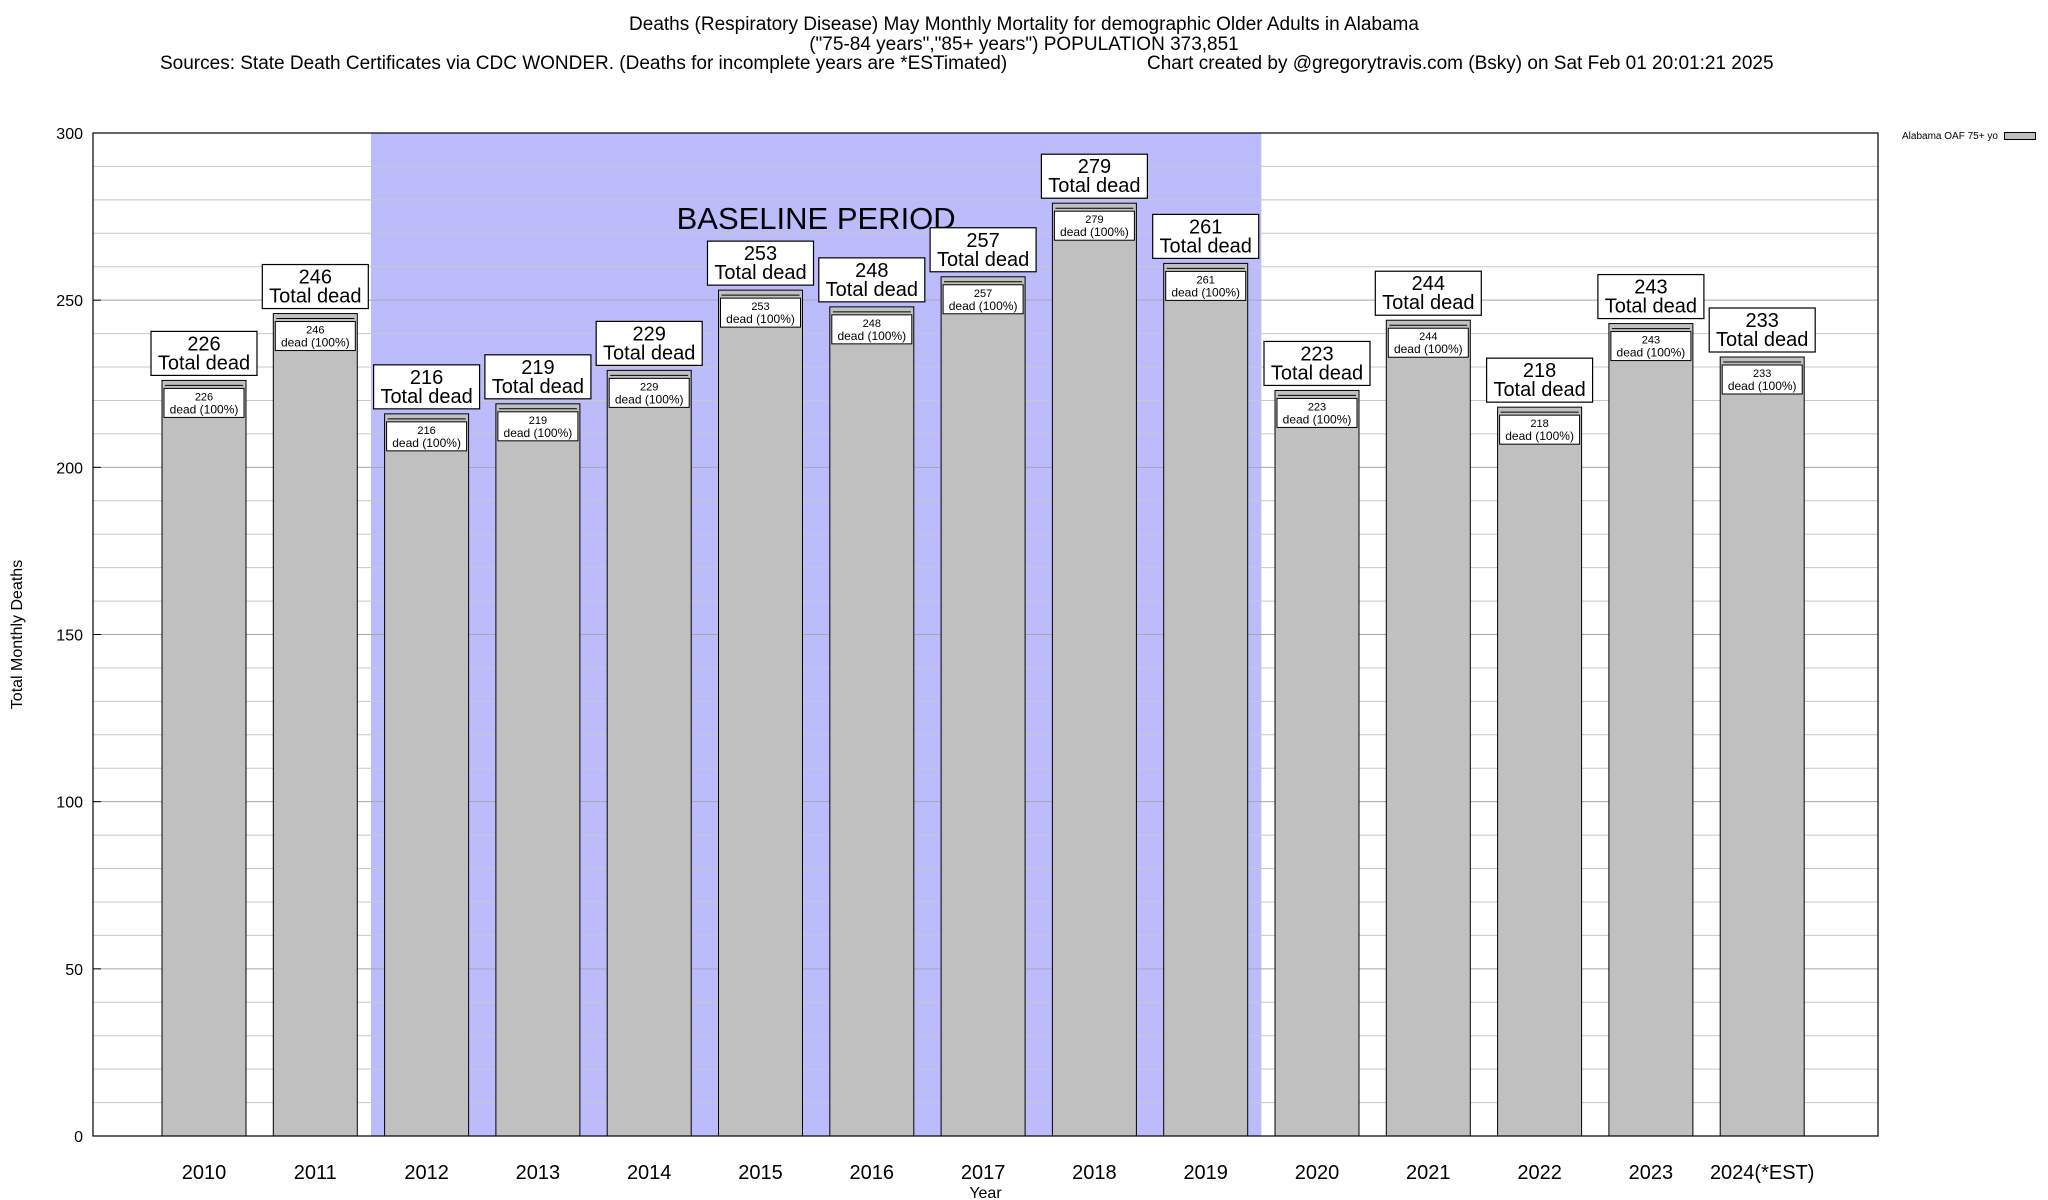 The image size is (2048, 1200). Describe the element at coordinates (649, 1173) in the screenshot. I see `x-tick-label: 2014` at that location.